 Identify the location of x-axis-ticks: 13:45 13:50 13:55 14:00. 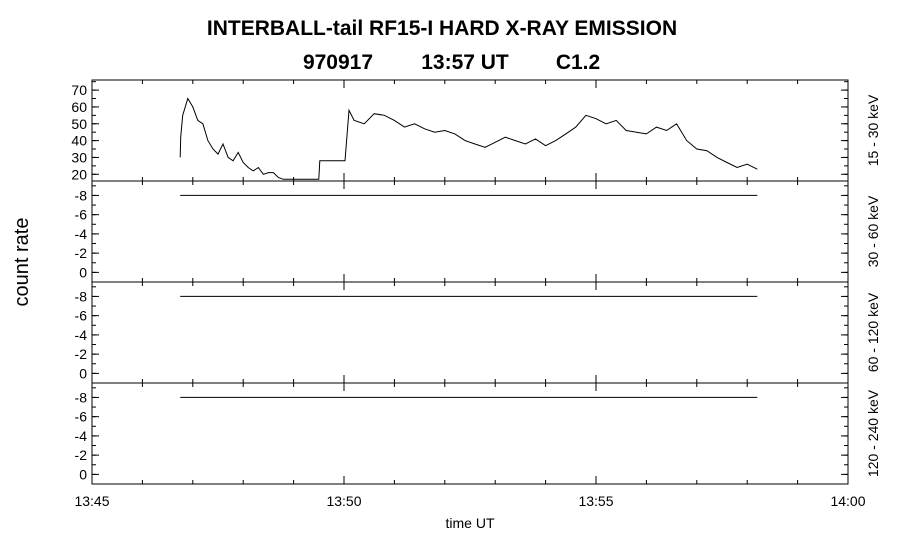
(469, 501).